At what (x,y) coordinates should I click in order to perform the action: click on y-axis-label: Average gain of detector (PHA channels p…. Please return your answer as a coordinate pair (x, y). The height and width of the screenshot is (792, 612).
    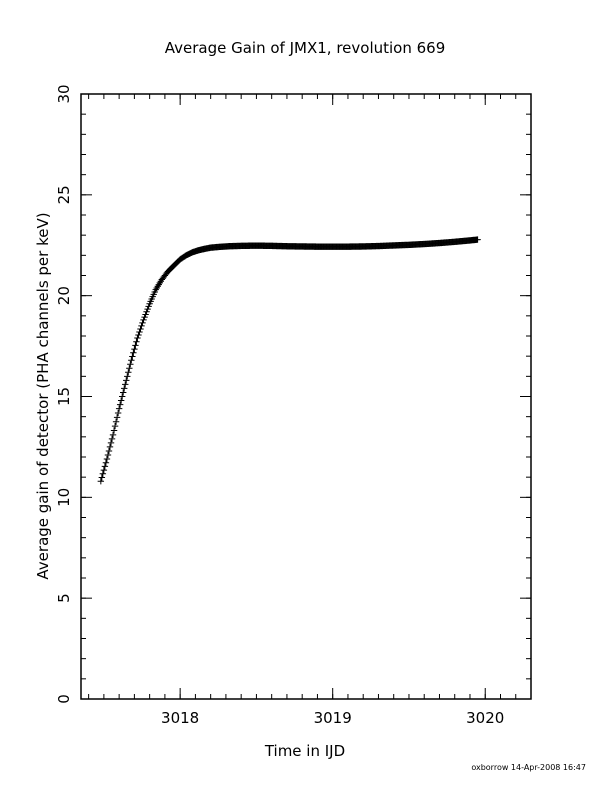
    Looking at the image, I should click on (43, 395).